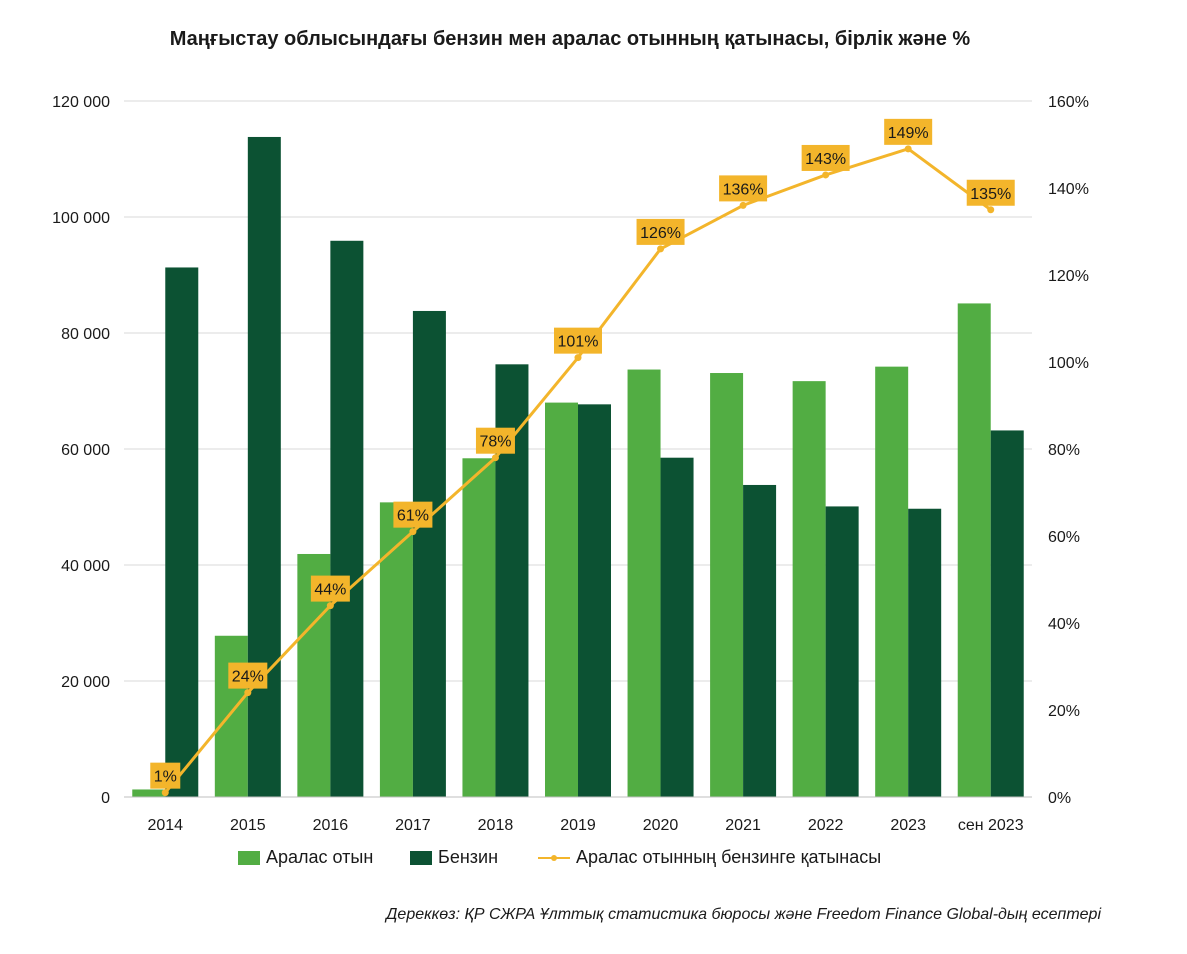  I want to click on x-tick-label: 2015, so click(248, 825).